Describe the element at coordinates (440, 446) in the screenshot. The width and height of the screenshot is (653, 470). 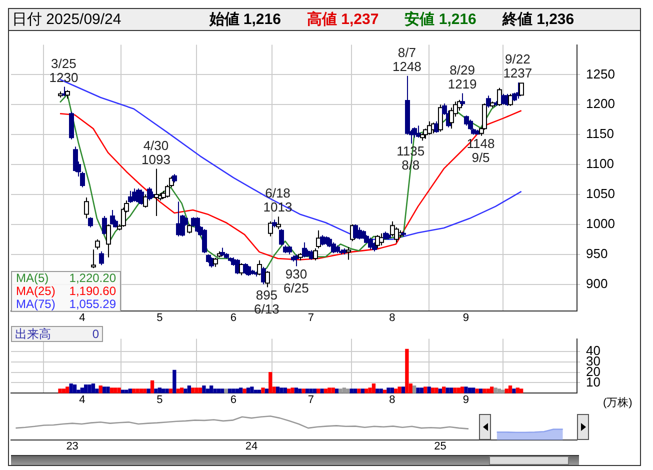
I see `x-tick-label: 25` at that location.